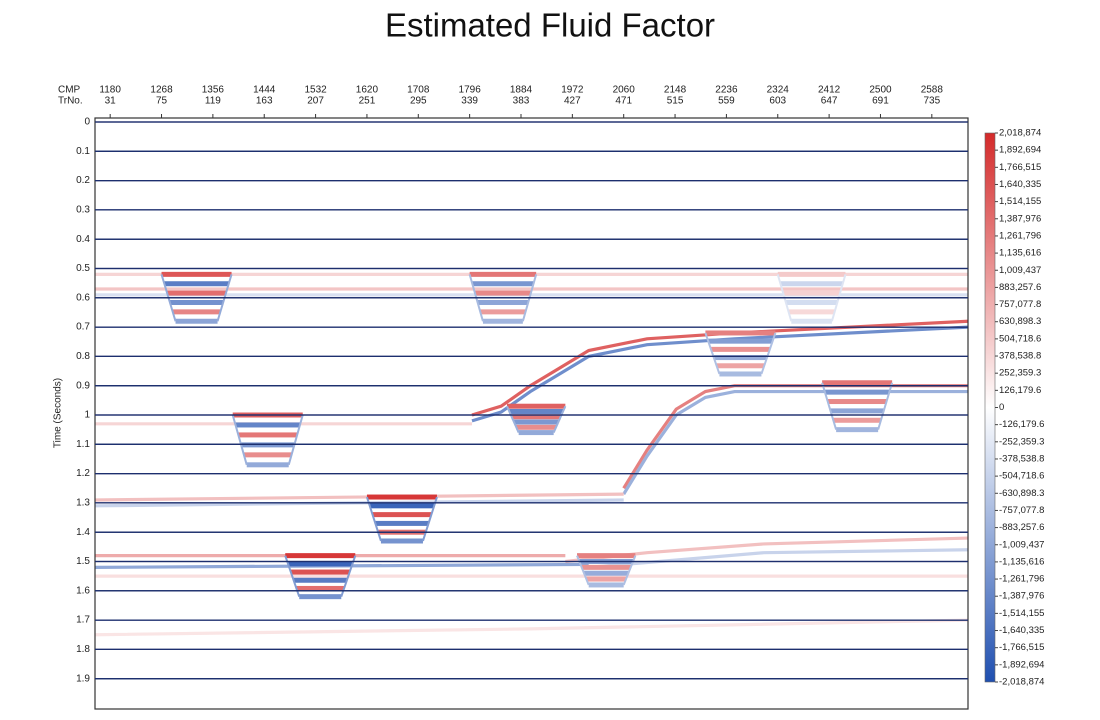 This screenshot has height=720, width=1100. Describe the element at coordinates (990, 407) in the screenshot. I see `colorbar` at that location.